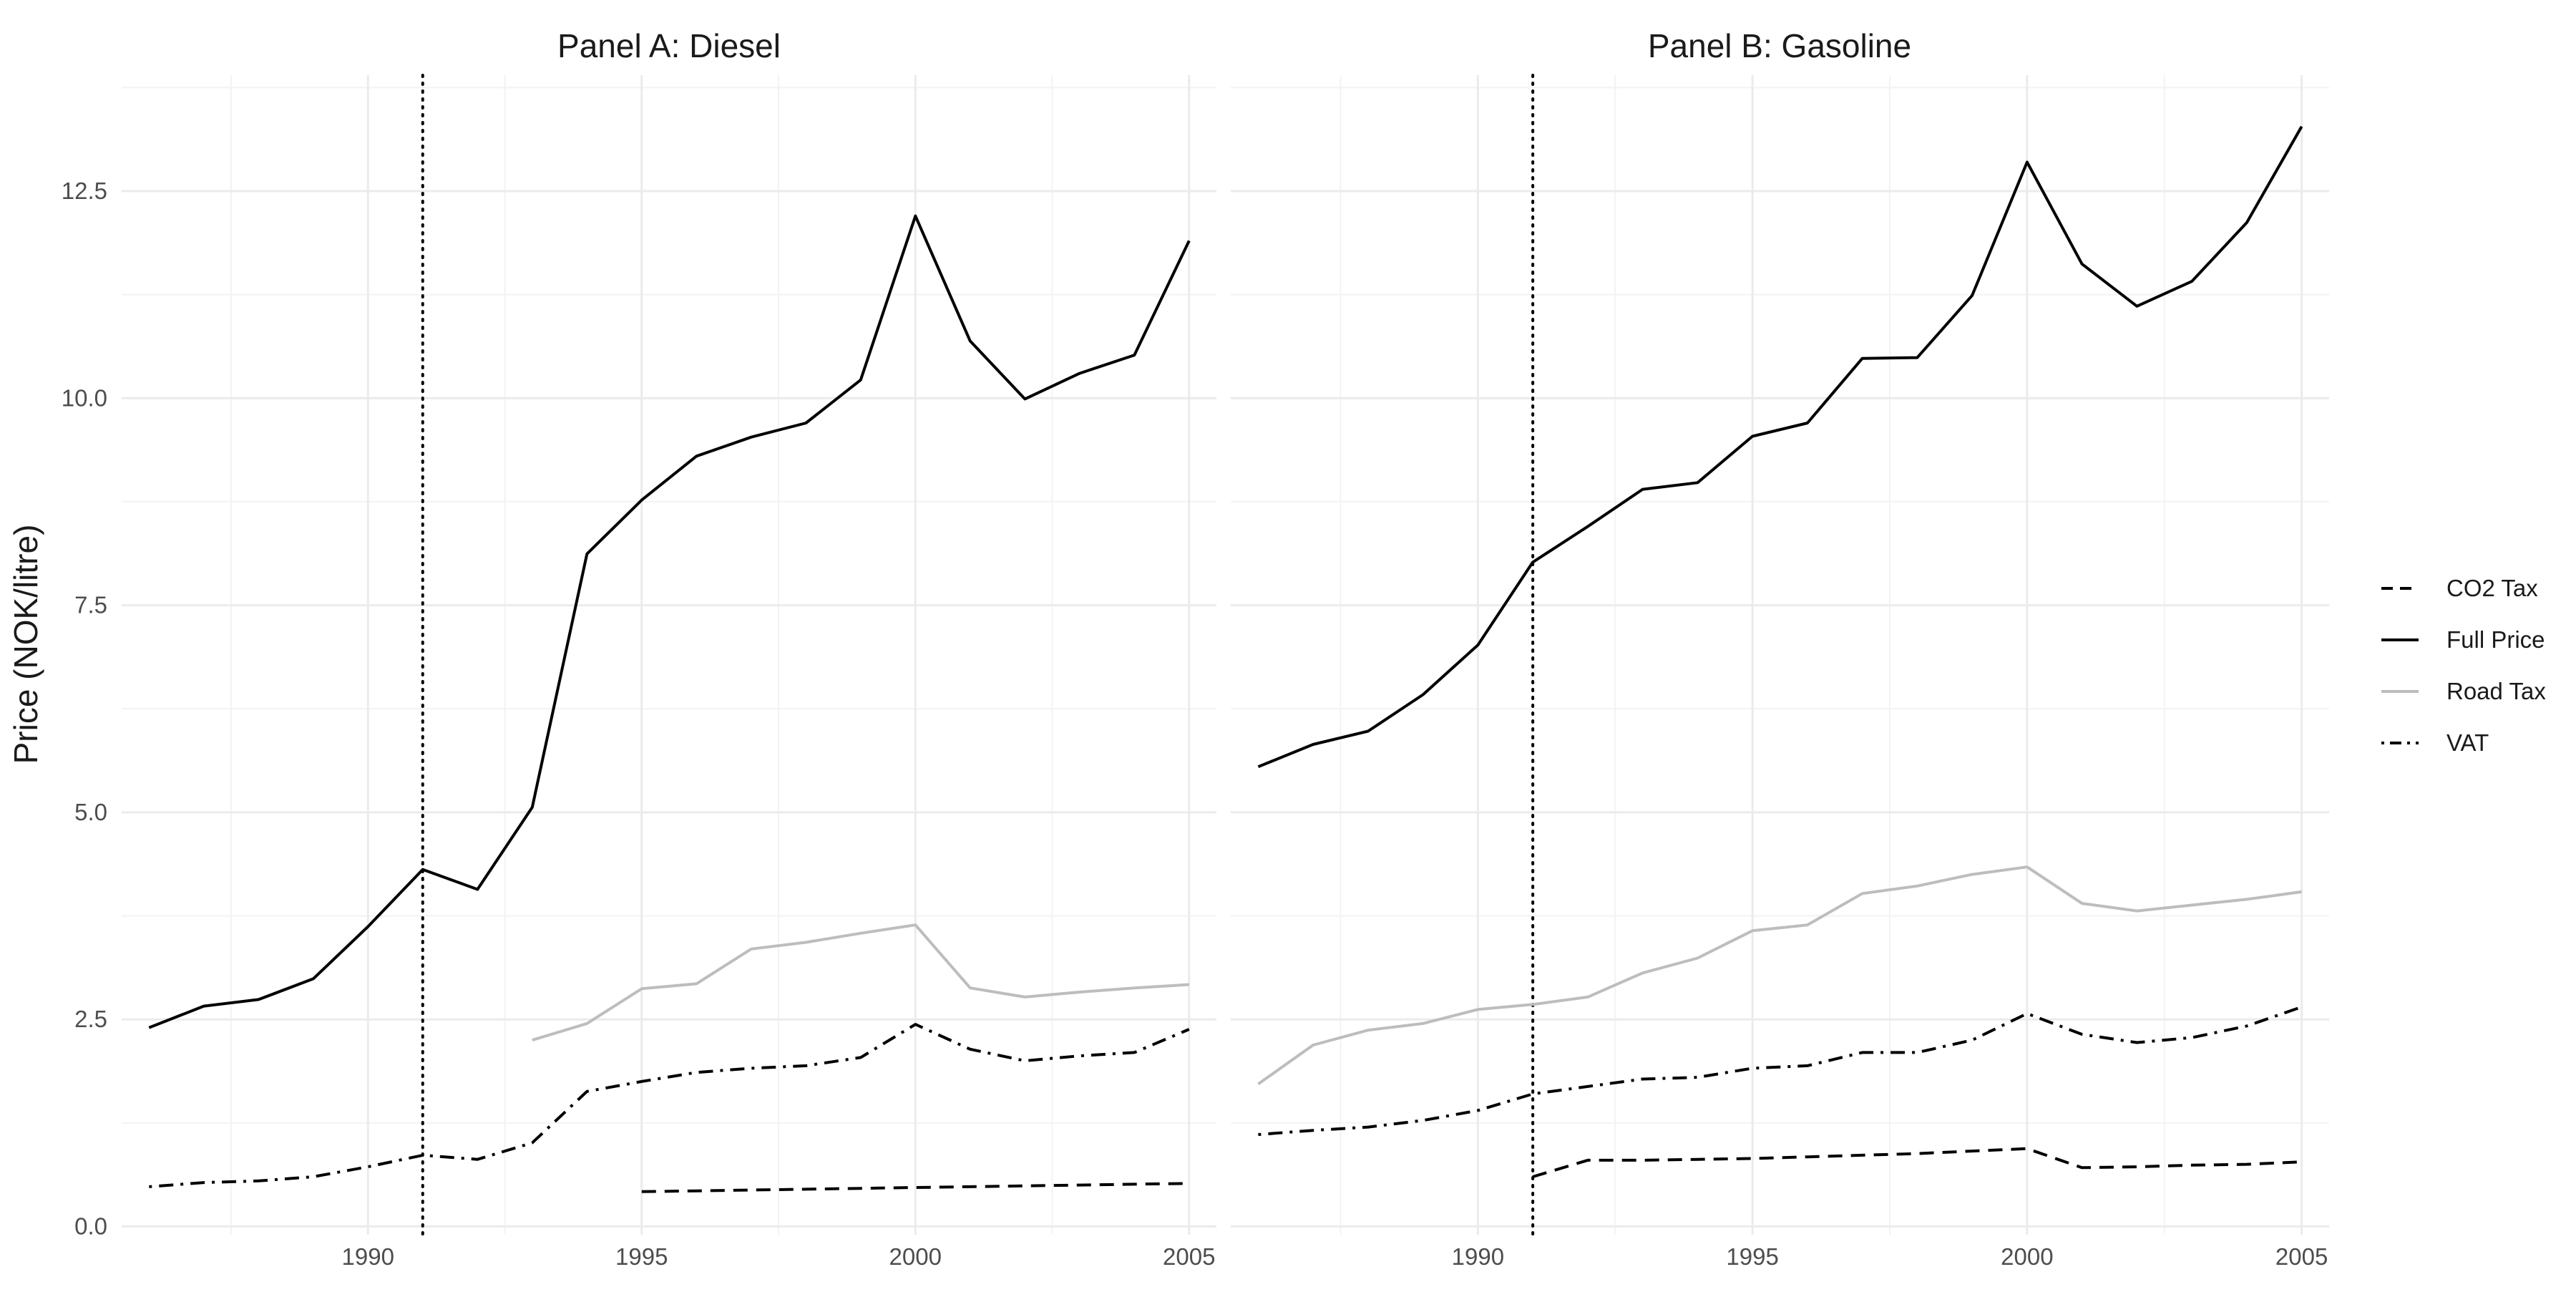 Image resolution: width=2576 pixels, height=1292 pixels. What do you see at coordinates (1779, 975) in the screenshot?
I see `series-line-road-tax-panel-b-gasoline` at bounding box center [1779, 975].